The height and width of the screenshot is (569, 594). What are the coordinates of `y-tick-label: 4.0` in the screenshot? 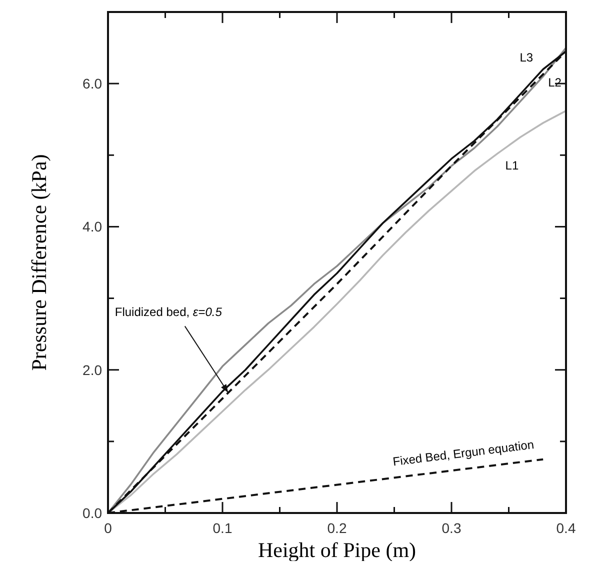 It's located at (92, 226).